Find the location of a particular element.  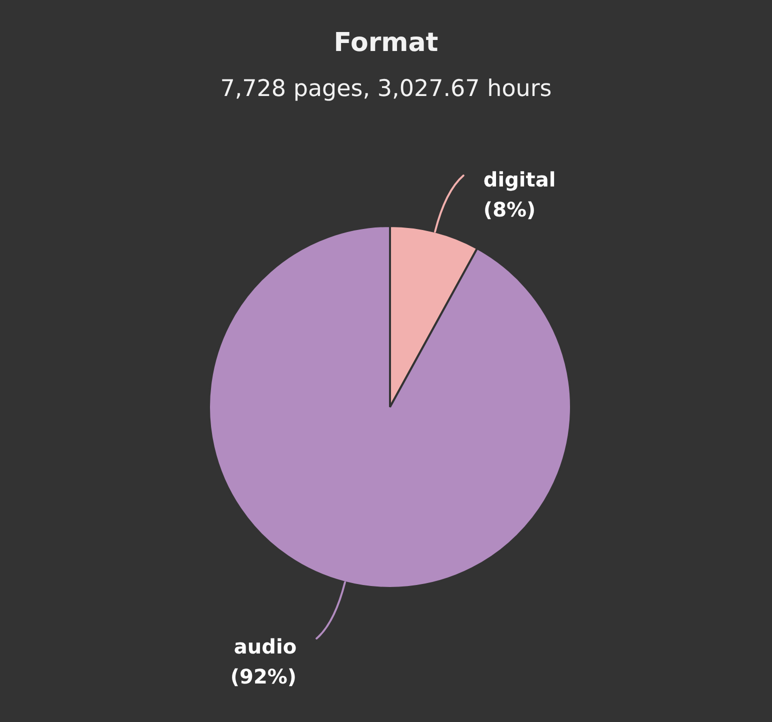

data-label: (8%) is located at coordinates (509, 210).